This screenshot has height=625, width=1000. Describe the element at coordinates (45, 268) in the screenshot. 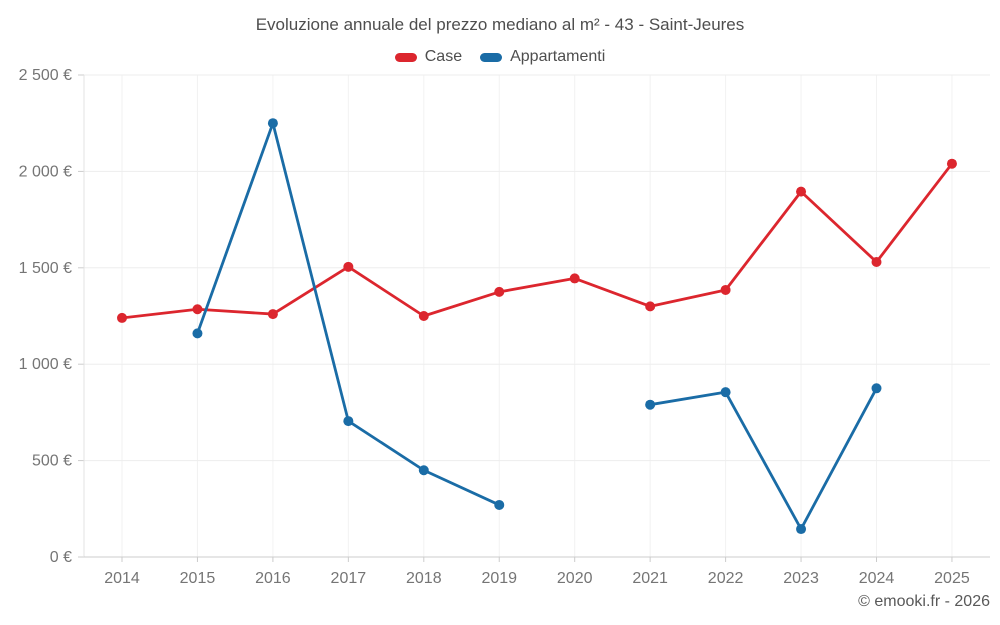

I see `y-axis-label: 1 500 €` at that location.